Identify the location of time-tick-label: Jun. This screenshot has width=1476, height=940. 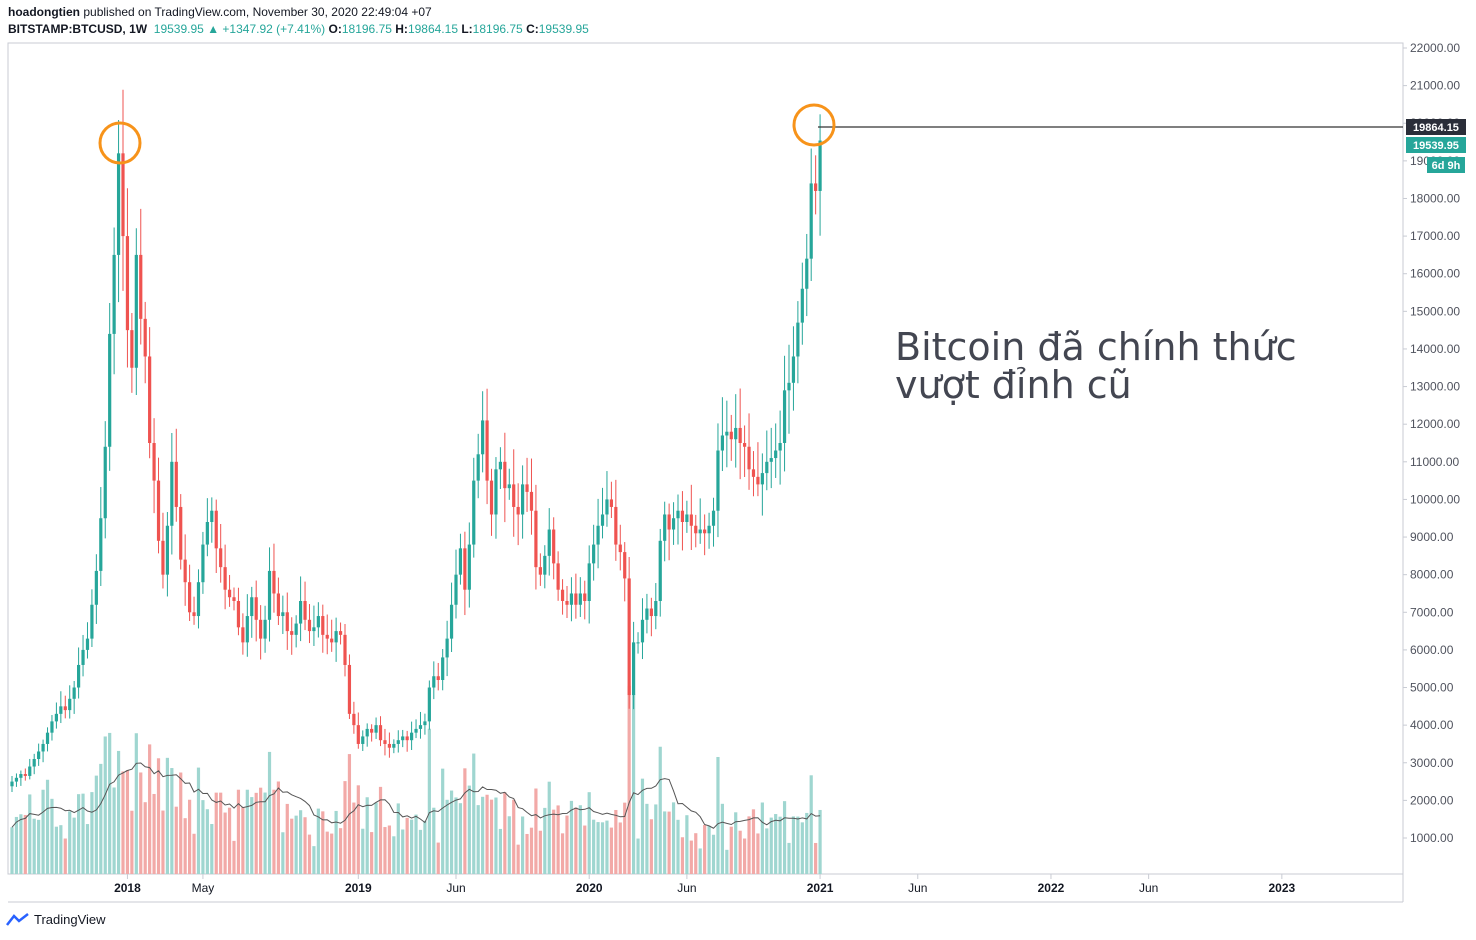
(686, 888).